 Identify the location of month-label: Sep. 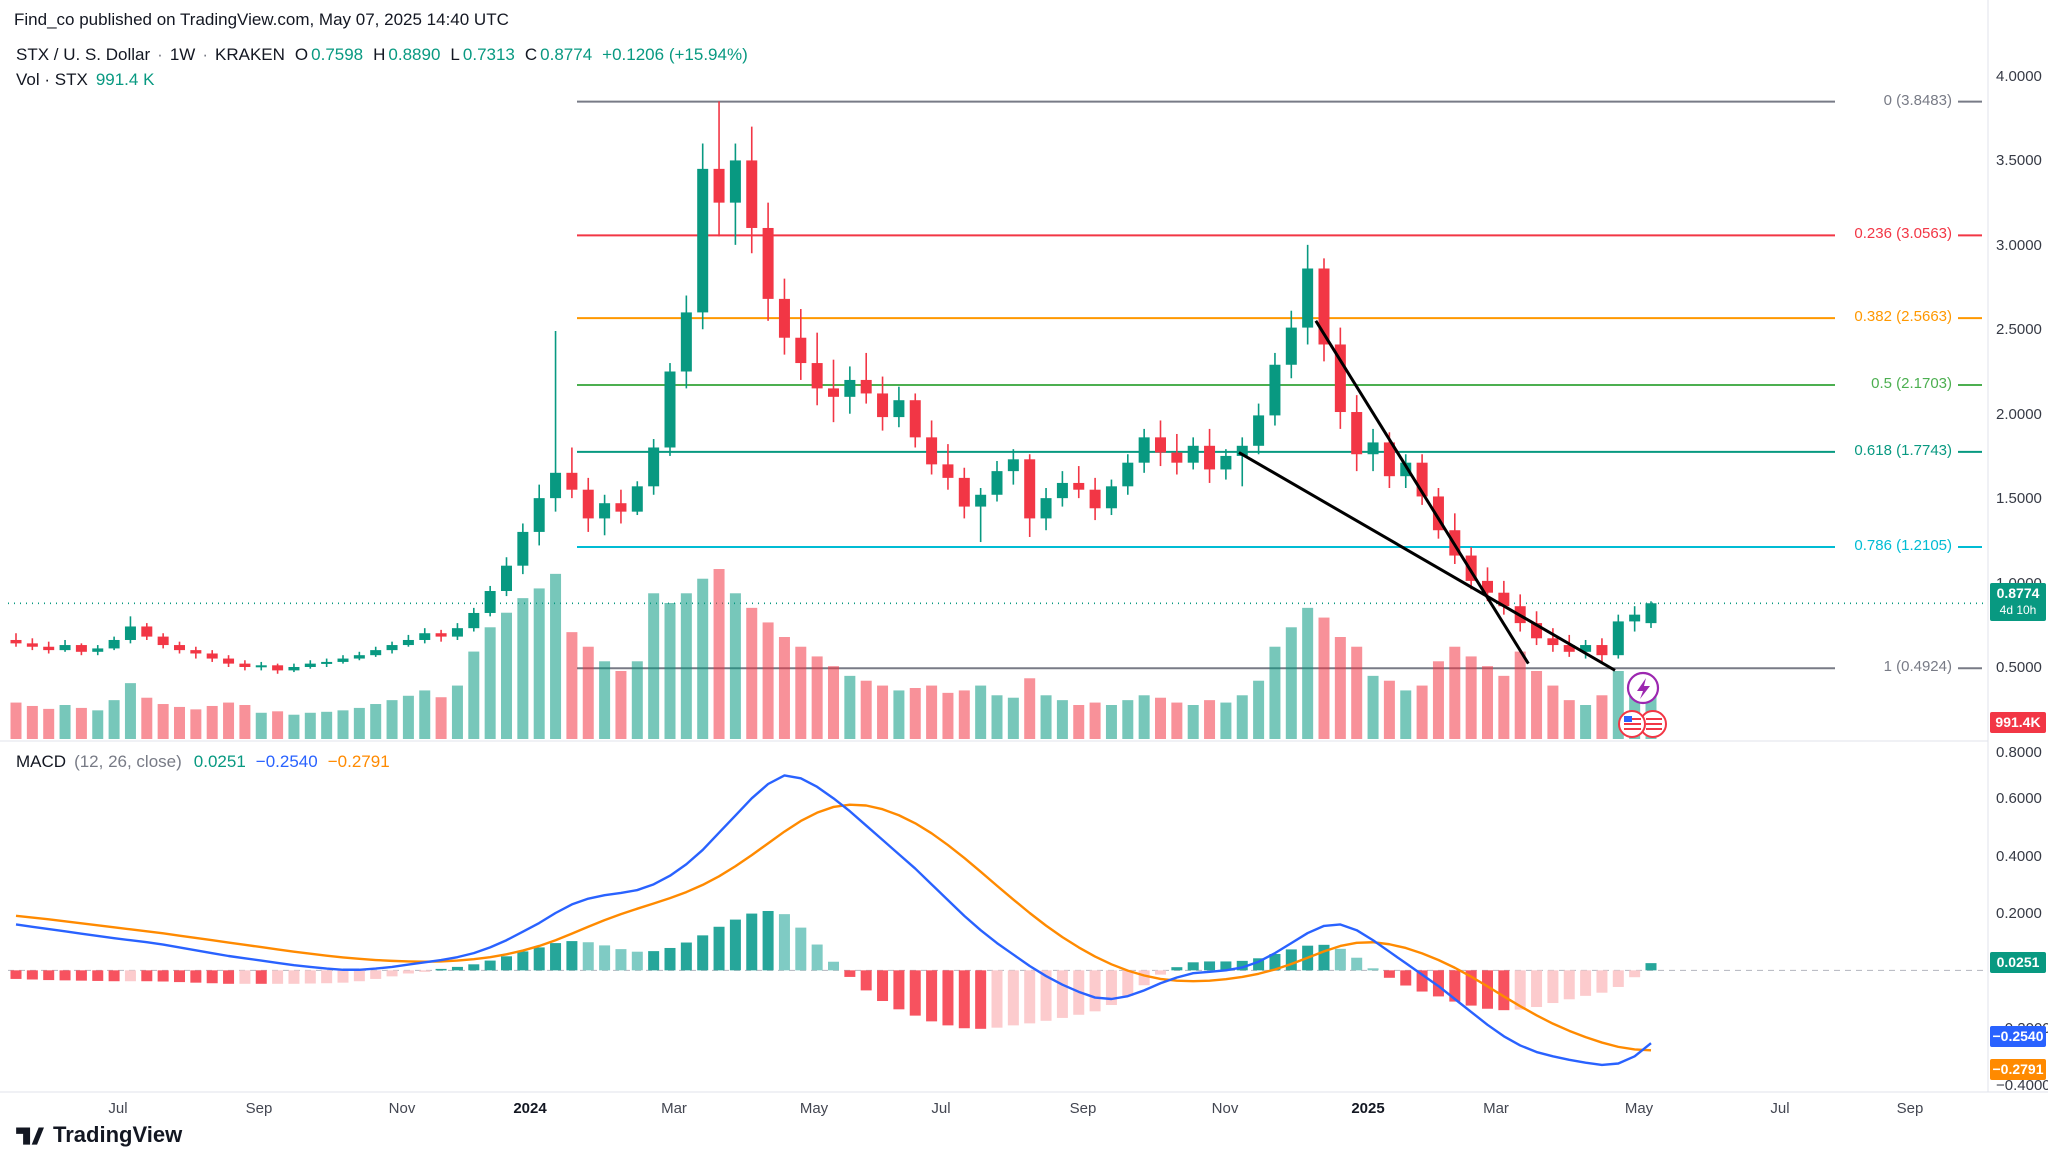
(259, 1108).